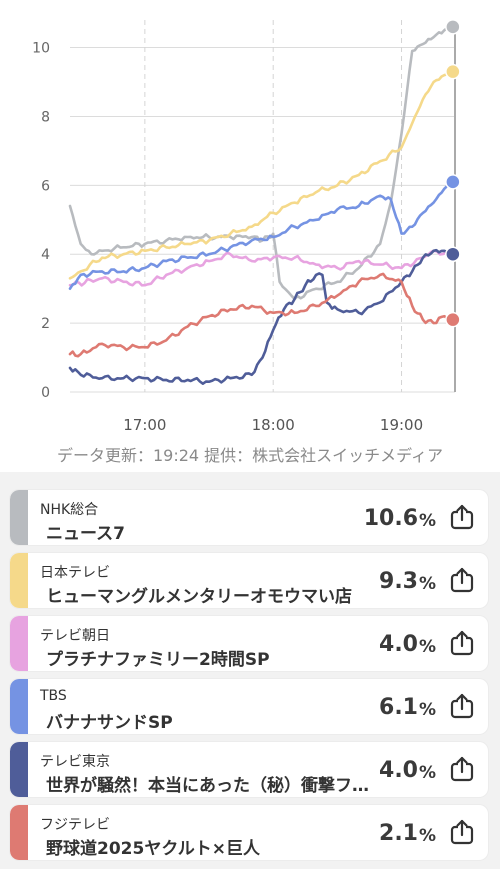 The width and height of the screenshot is (500, 869). Describe the element at coordinates (75, 573) in the screenshot. I see `station-name: 日本テレビ` at that location.